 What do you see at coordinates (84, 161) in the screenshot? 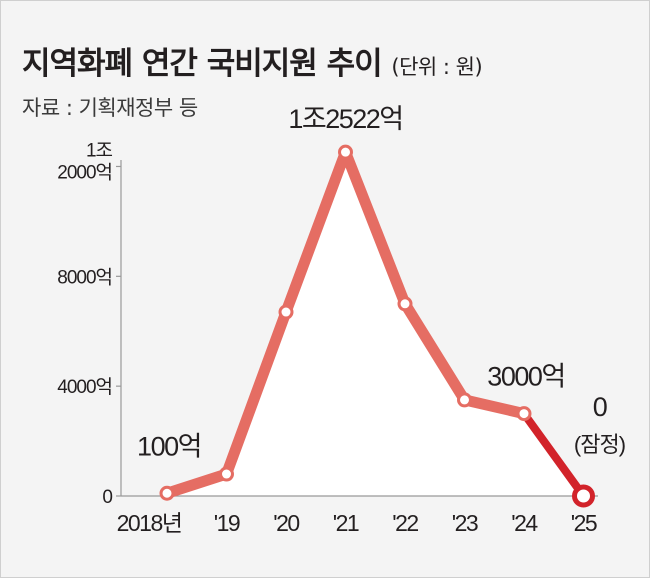
I see `y-tick-label: 1조 2000억` at bounding box center [84, 161].